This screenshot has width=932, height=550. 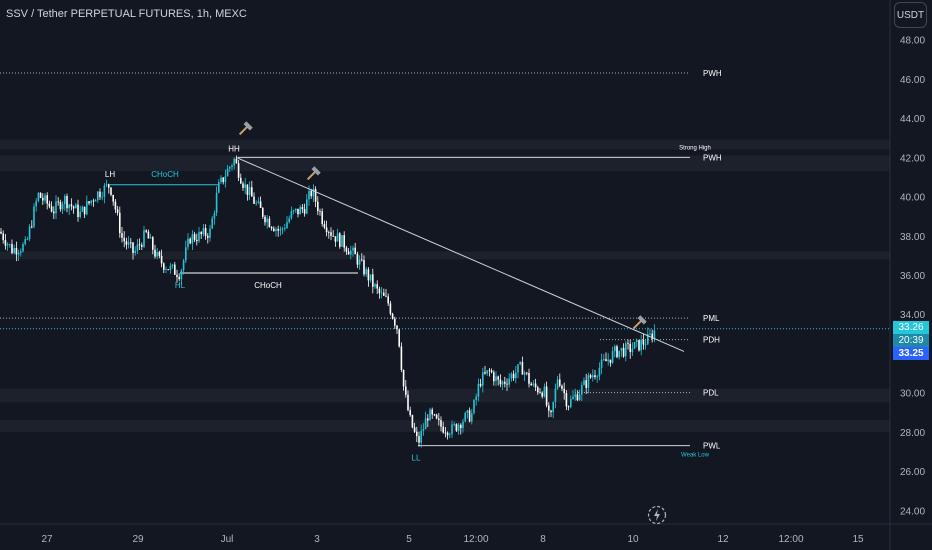 What do you see at coordinates (912, 41) in the screenshot?
I see `y-tick-label: 48.00` at bounding box center [912, 41].